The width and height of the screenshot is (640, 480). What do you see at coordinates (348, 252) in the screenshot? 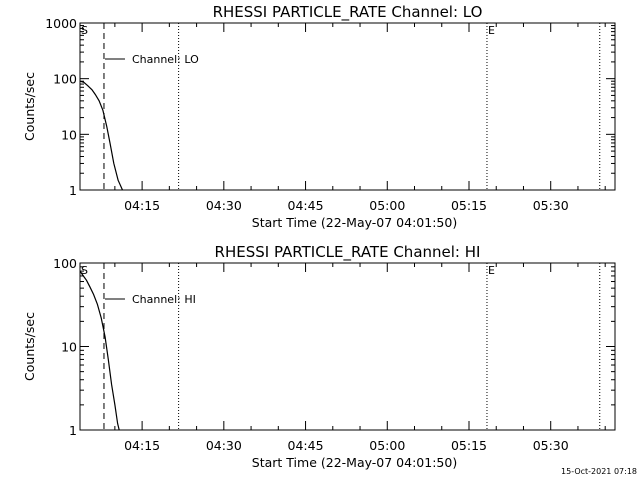
I see `chart-title: RHESSI PARTICLE_RATE Channel: HI` at bounding box center [348, 252].